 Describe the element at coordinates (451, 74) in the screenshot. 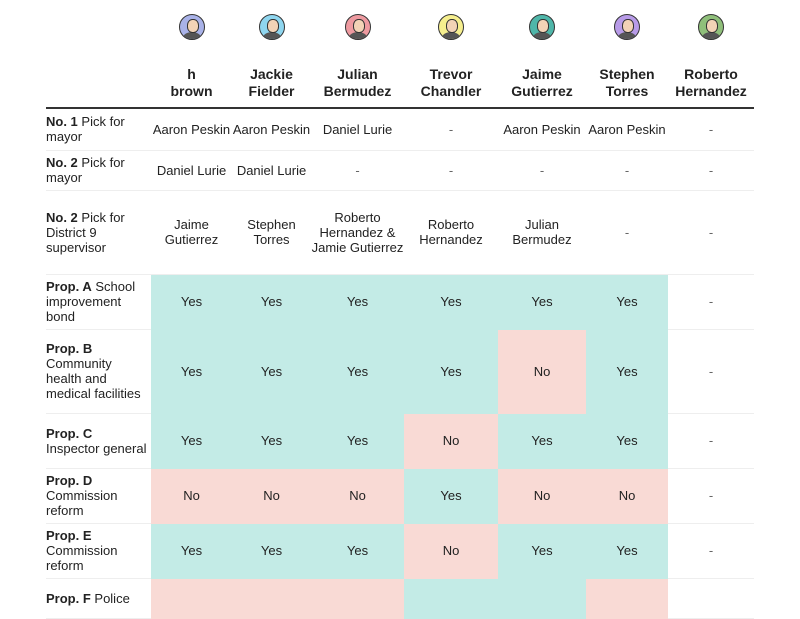

I see `candidate-first-name: Trevor` at that location.